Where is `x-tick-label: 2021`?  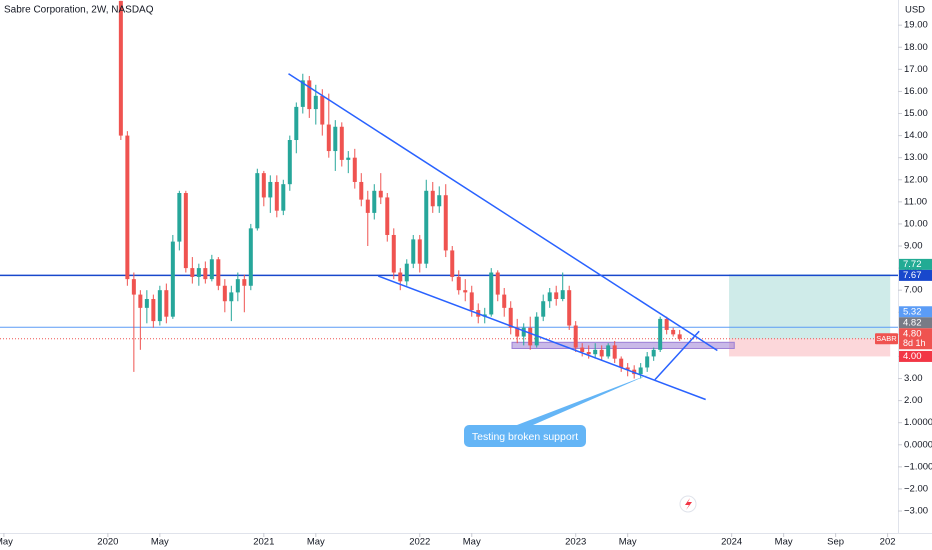 x-tick-label: 2021 is located at coordinates (263, 542).